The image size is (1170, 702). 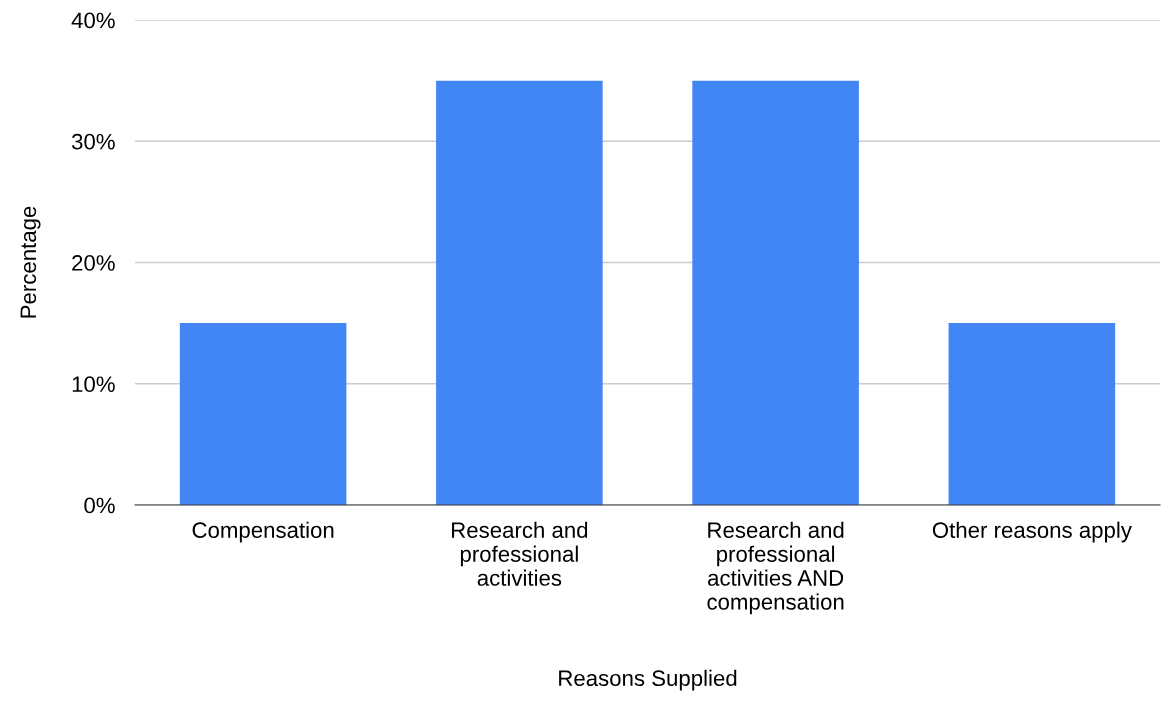 I want to click on y-tick-label: 20%, so click(x=93, y=263).